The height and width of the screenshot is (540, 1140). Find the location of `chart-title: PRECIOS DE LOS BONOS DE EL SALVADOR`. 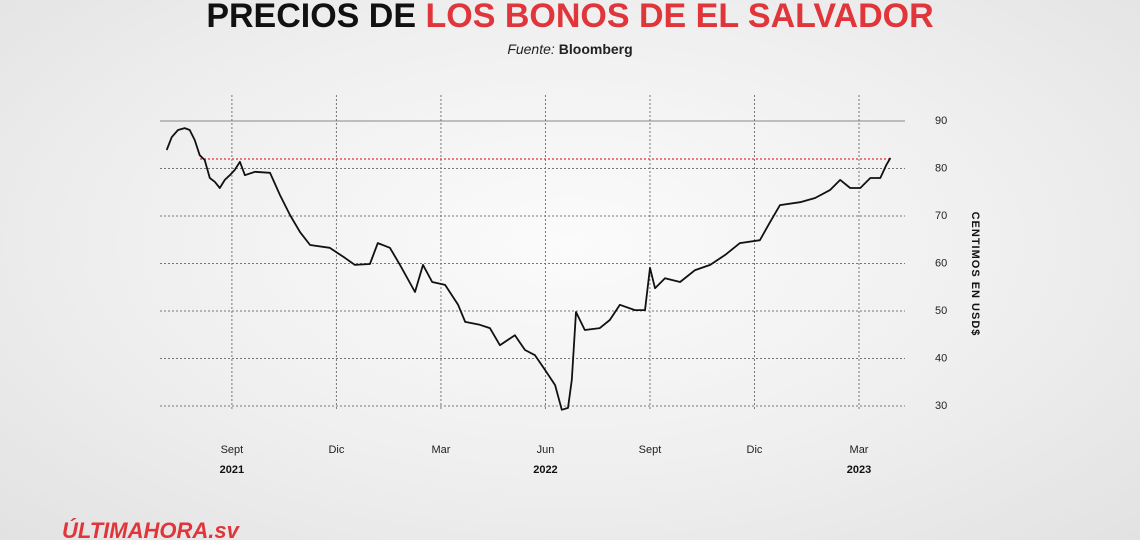

chart-title: PRECIOS DE LOS BONOS DE EL SALVADOR is located at coordinates (569, 17).